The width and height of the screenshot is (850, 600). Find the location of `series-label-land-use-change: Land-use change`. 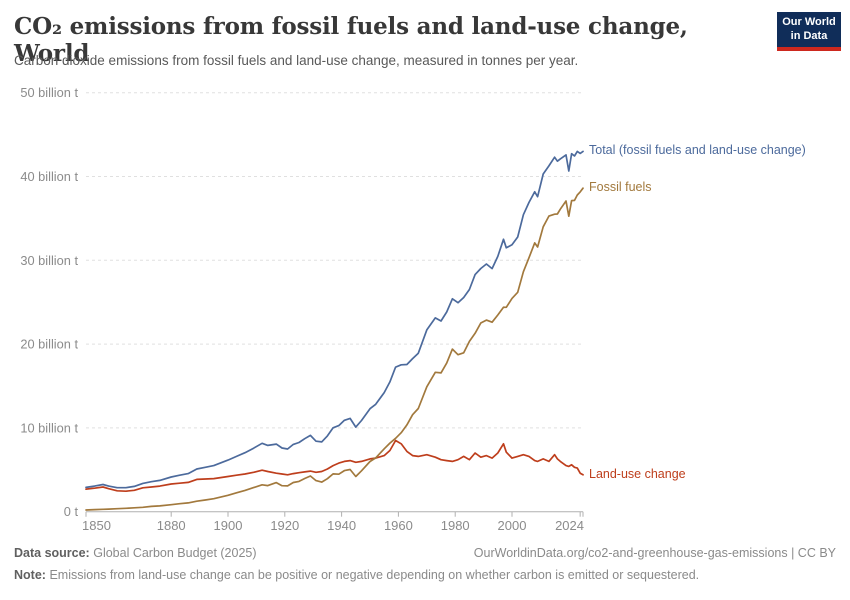

series-label-land-use-change: Land-use change is located at coordinates (637, 474).